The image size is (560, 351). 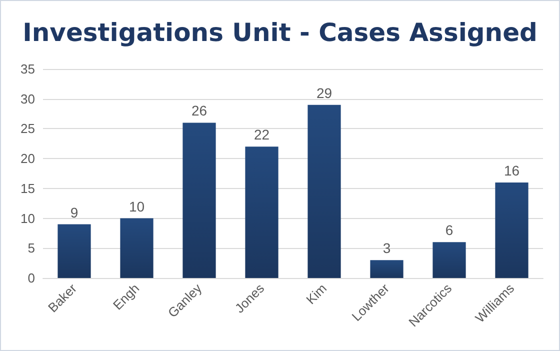 What do you see at coordinates (386, 248) in the screenshot?
I see `data-label: 3` at bounding box center [386, 248].